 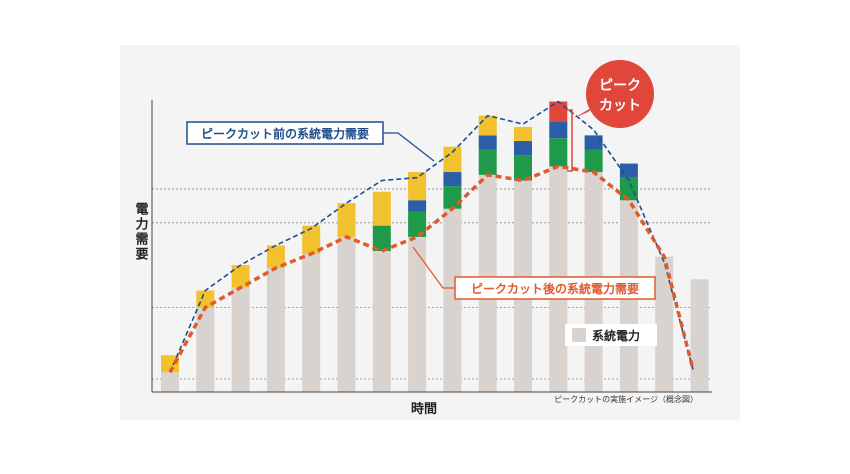 I want to click on peak-cut-bubble-line1: ピーク, so click(x=620, y=86).